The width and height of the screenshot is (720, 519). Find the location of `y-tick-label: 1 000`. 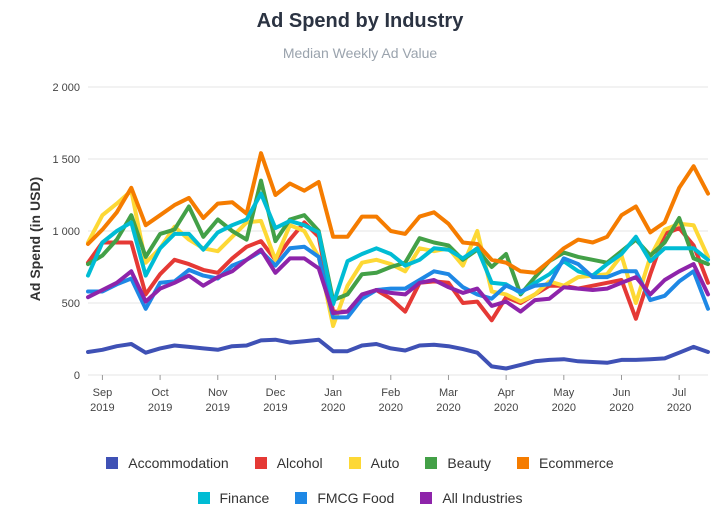

y-tick-label: 1 000 is located at coordinates (66, 232).